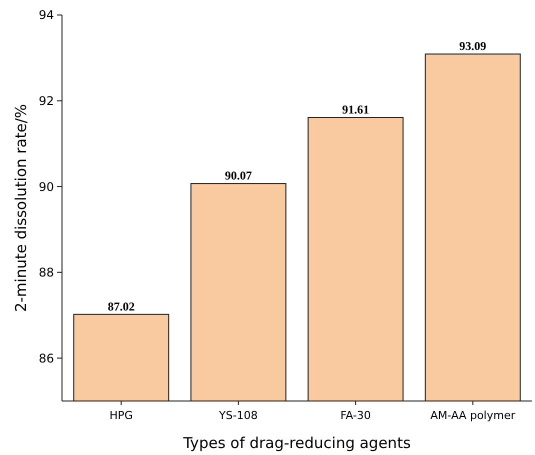 This screenshot has height=455, width=535. Describe the element at coordinates (473, 415) in the screenshot. I see `x-tick-label: AM-AA polymer` at that location.